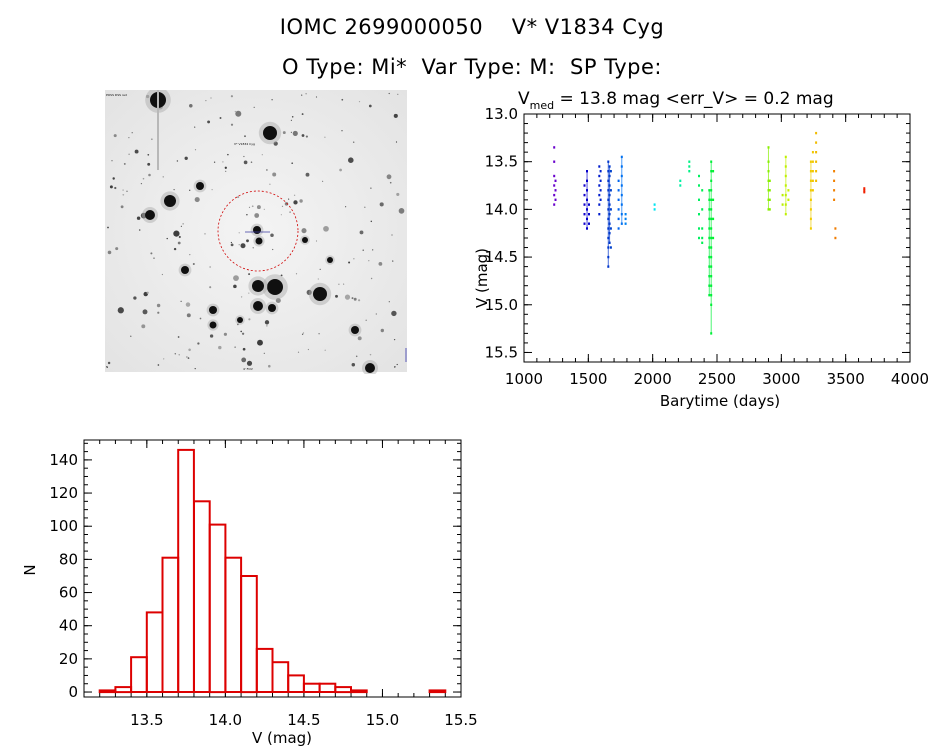 The height and width of the screenshot is (747, 944). What do you see at coordinates (345, 67) in the screenshot?
I see `object-type: O Type: Mi*` at bounding box center [345, 67].